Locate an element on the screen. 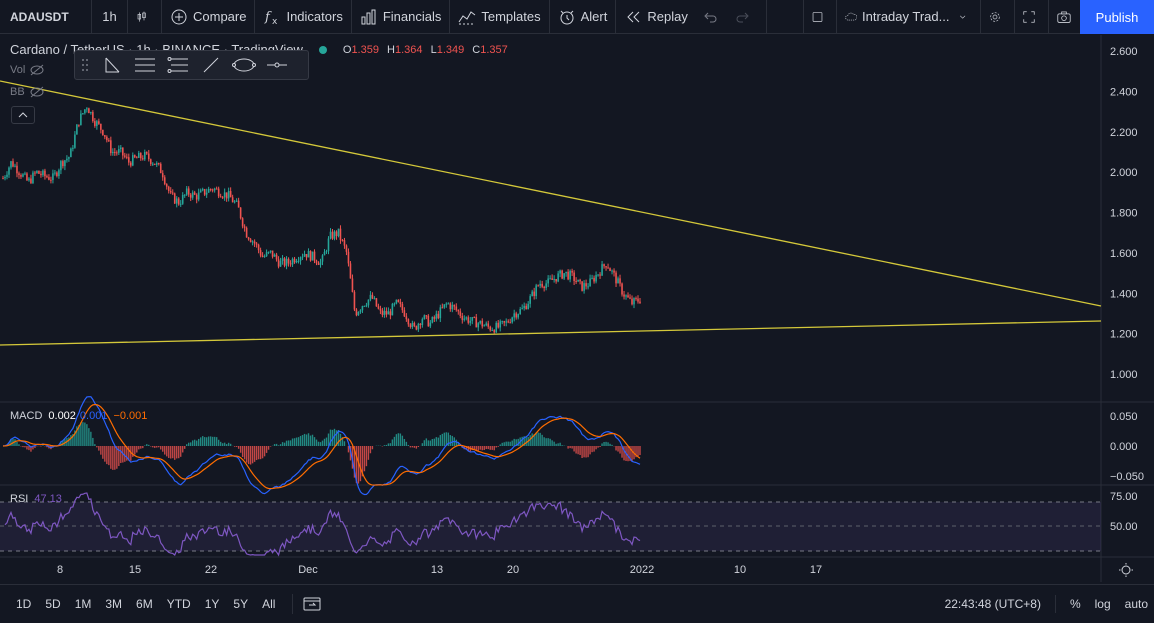 This screenshot has width=1154, height=623. fullscreen-toggle-button is located at coordinates (819, 17).